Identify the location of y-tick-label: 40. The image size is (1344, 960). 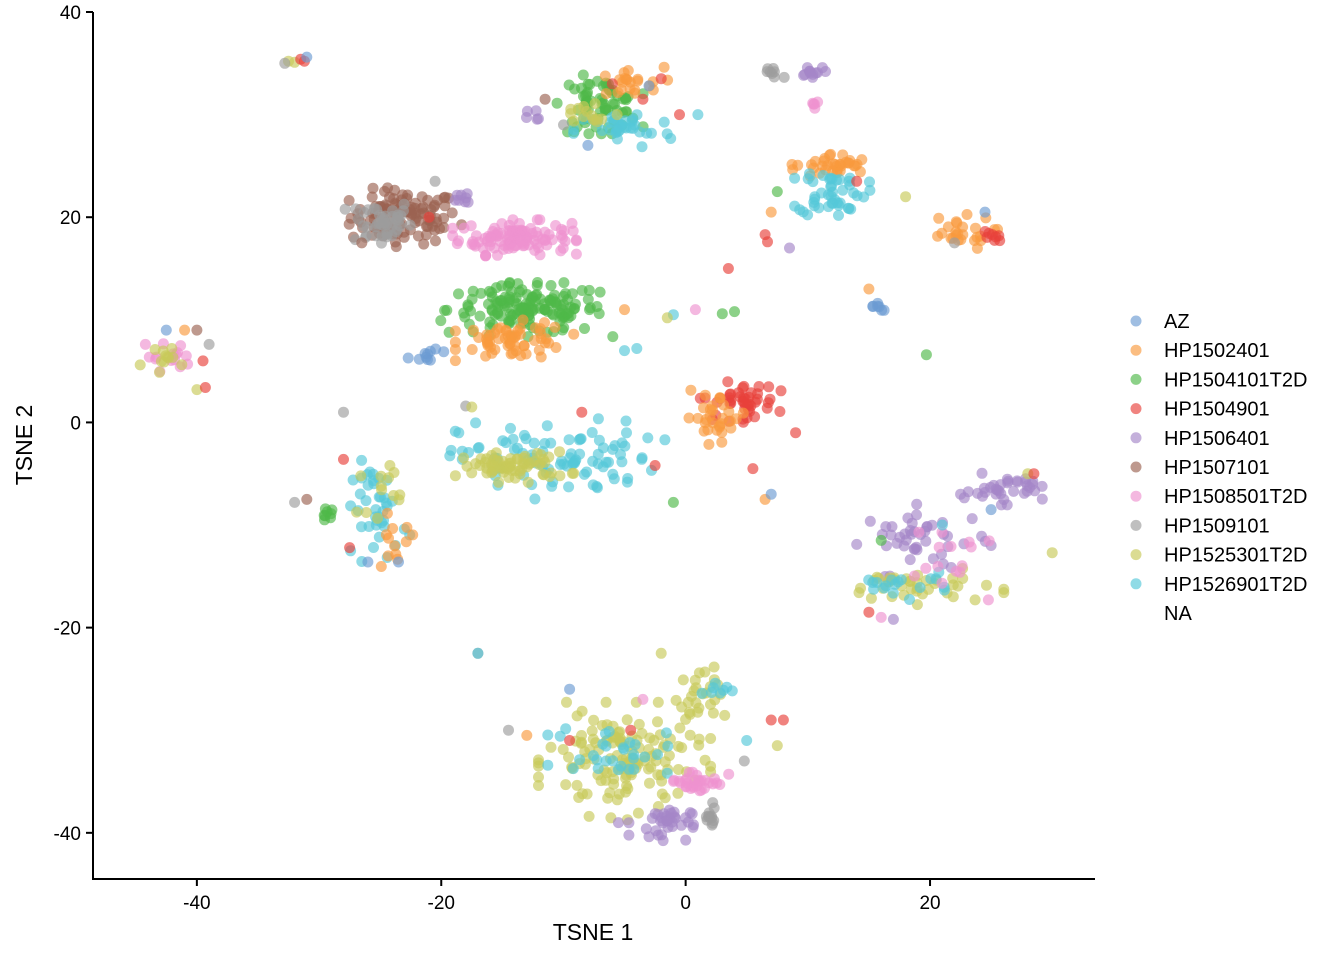
(70, 13).